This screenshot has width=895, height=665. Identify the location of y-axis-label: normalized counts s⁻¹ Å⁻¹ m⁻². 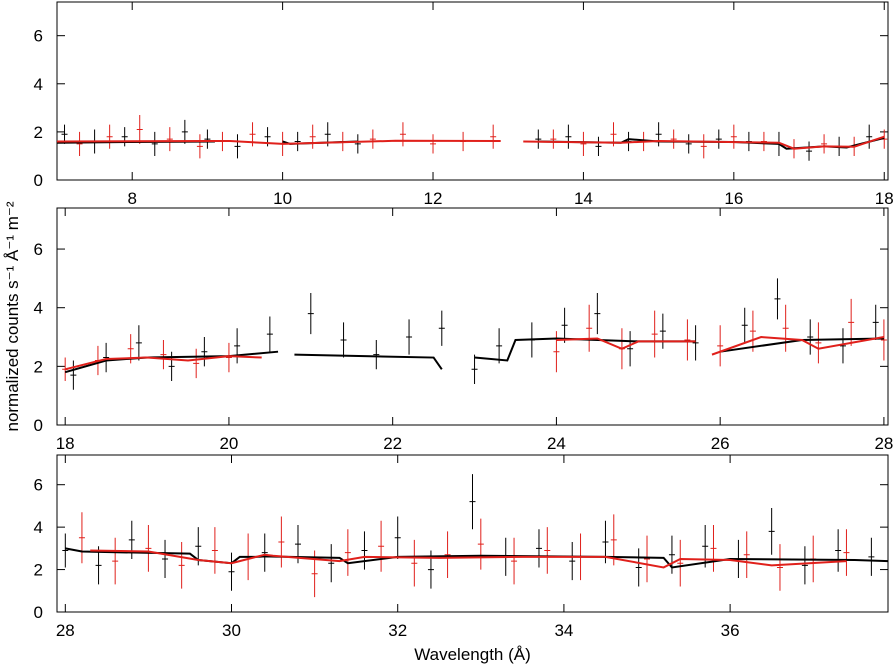
(12, 316).